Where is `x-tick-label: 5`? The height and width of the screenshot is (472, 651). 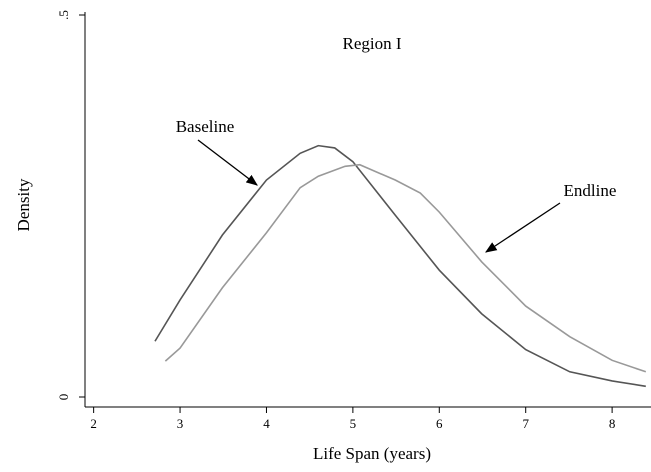 x-tick-label: 5 is located at coordinates (353, 423).